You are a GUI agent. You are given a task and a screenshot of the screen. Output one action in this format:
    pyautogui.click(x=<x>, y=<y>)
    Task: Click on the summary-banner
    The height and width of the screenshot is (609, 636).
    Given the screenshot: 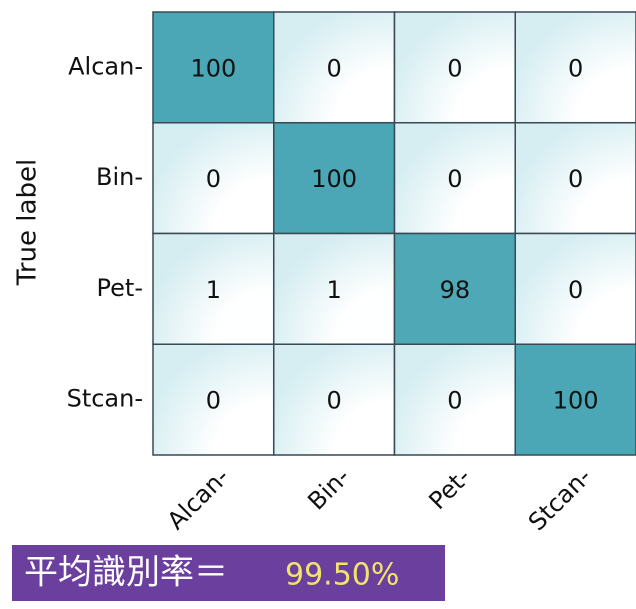 What is the action you would take?
    pyautogui.click(x=228, y=573)
    